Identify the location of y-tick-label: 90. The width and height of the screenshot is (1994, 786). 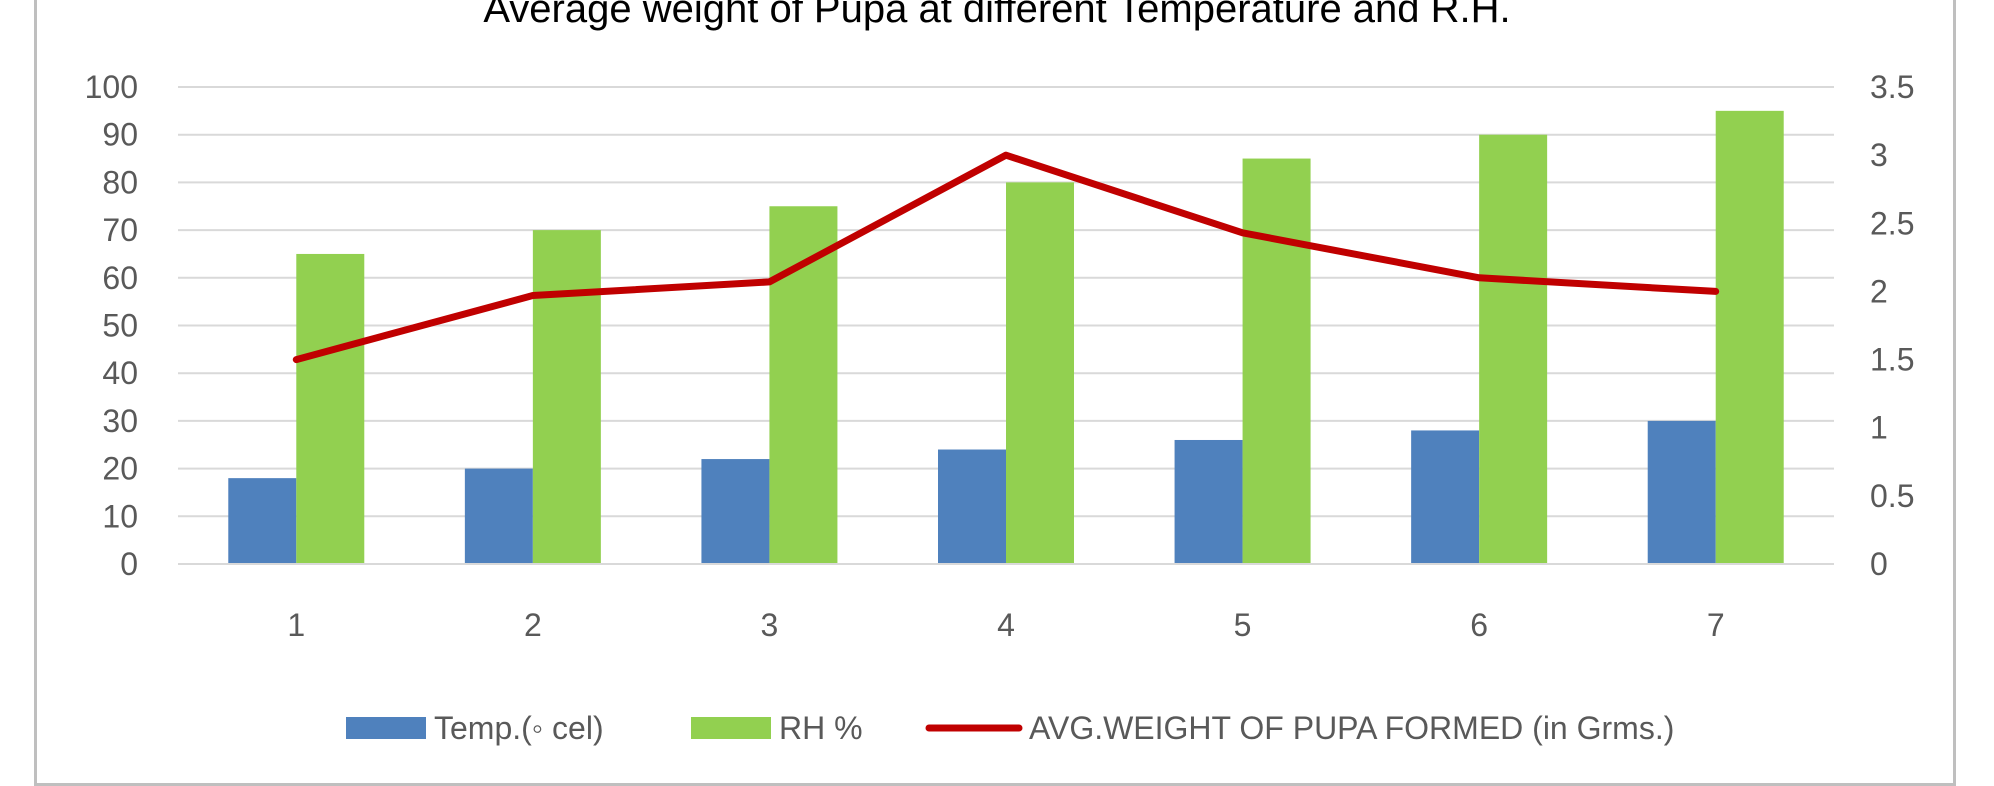
(120, 135).